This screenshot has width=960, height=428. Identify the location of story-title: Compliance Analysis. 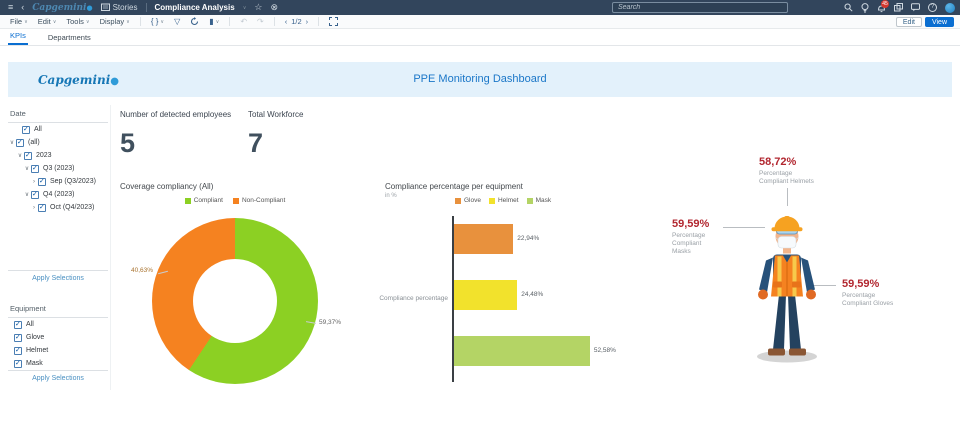
(194, 7).